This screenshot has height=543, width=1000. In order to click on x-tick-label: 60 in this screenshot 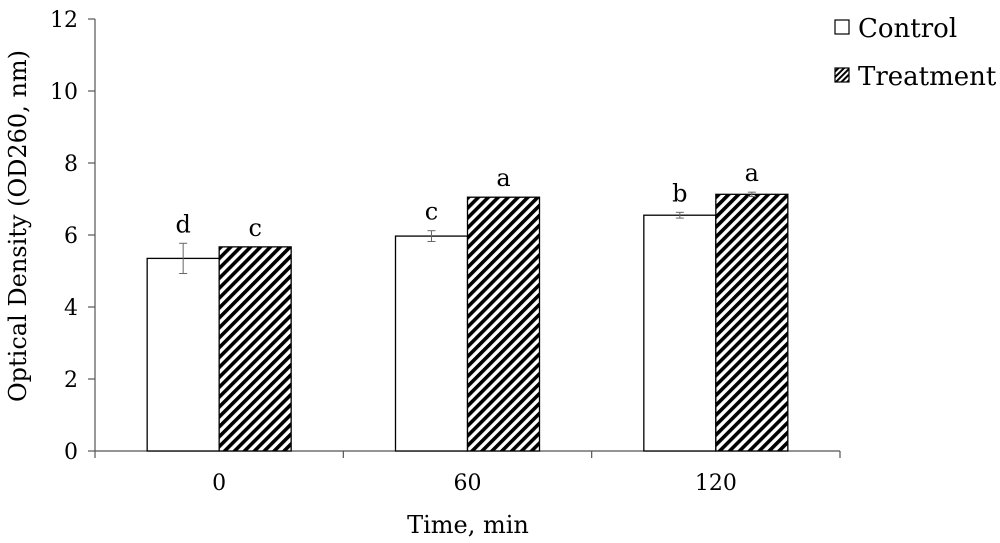, I will do `click(468, 483)`.